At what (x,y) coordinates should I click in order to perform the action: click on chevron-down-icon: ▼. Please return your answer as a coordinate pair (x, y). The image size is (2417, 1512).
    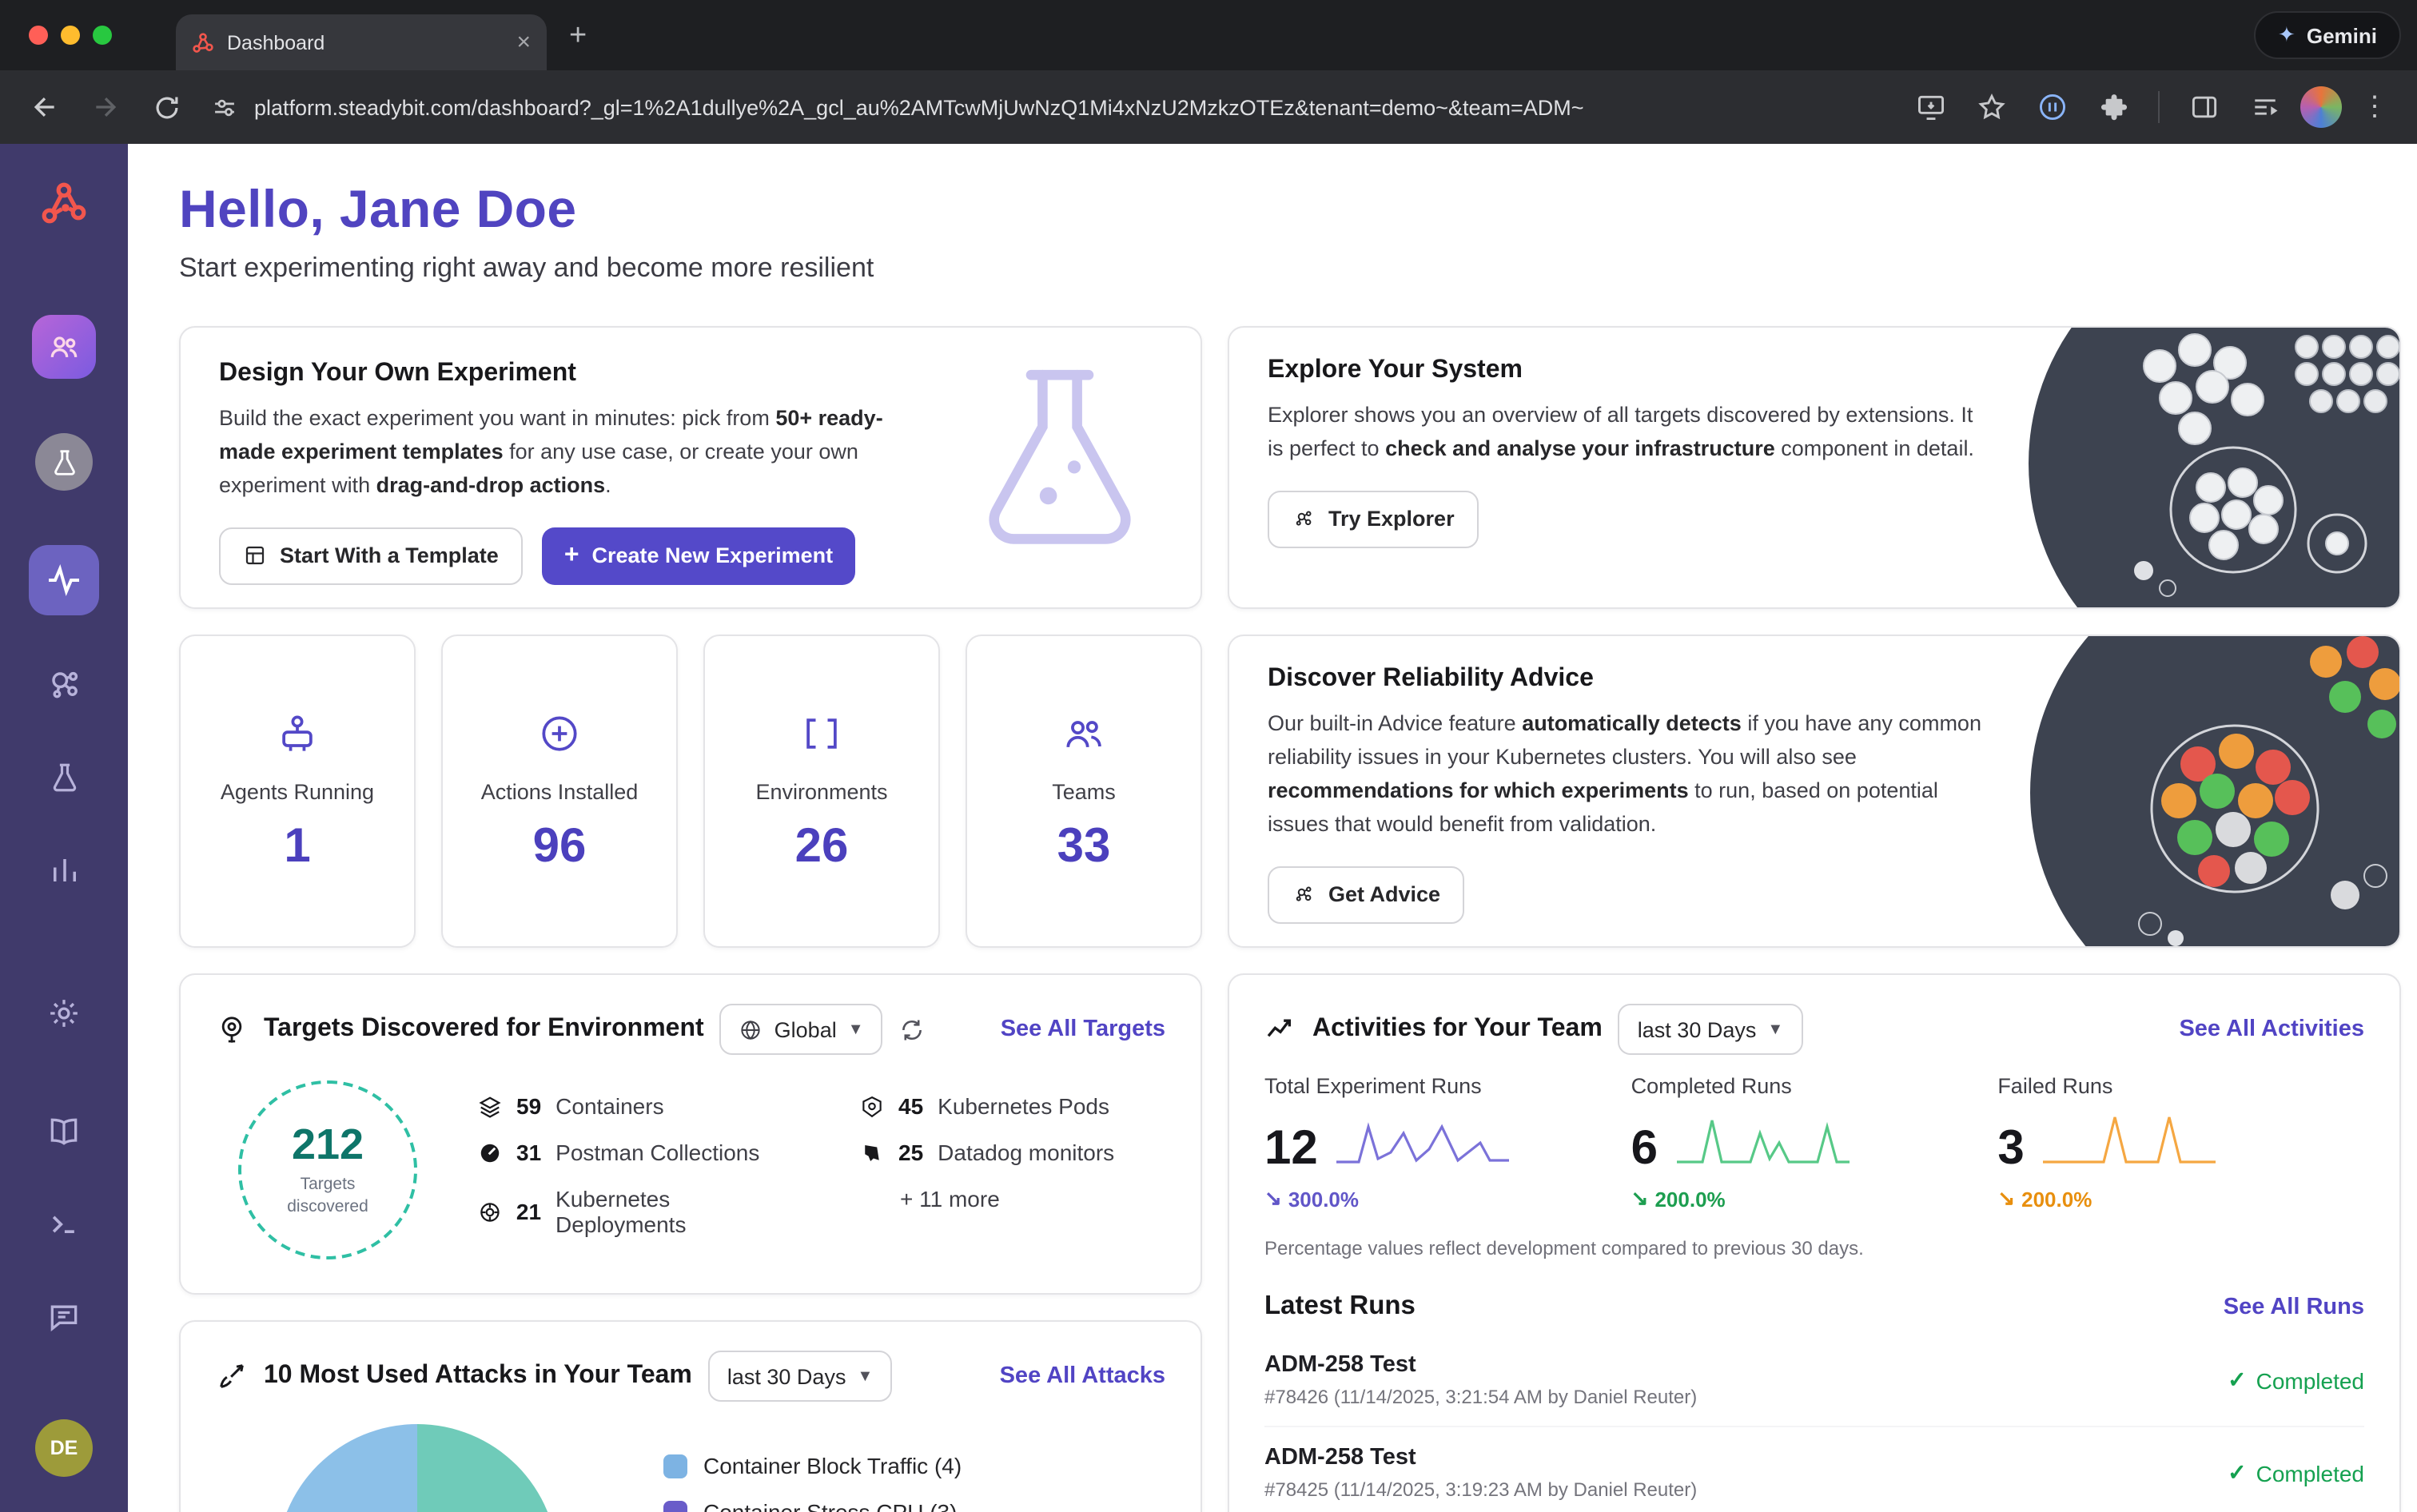
    Looking at the image, I should click on (865, 1376).